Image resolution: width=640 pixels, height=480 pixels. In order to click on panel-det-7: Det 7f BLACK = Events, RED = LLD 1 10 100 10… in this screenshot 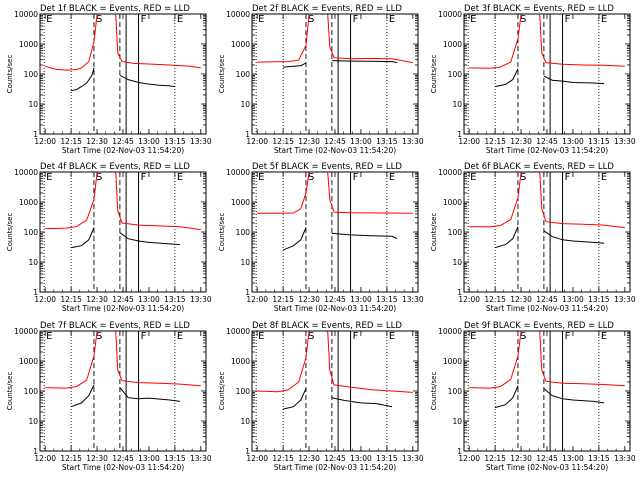, I will do `click(109, 396)`.